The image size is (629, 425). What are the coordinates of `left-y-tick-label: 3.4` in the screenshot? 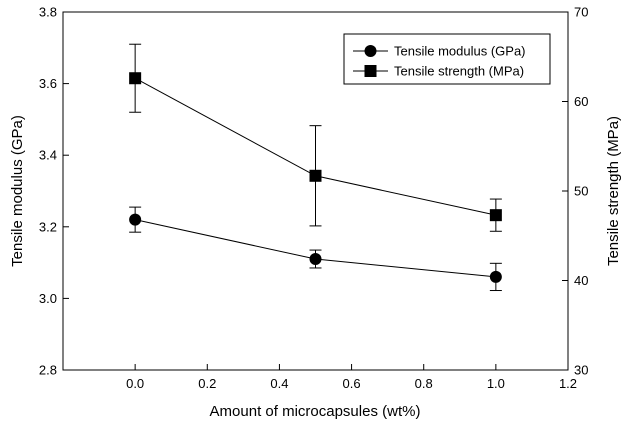 It's located at (48, 155).